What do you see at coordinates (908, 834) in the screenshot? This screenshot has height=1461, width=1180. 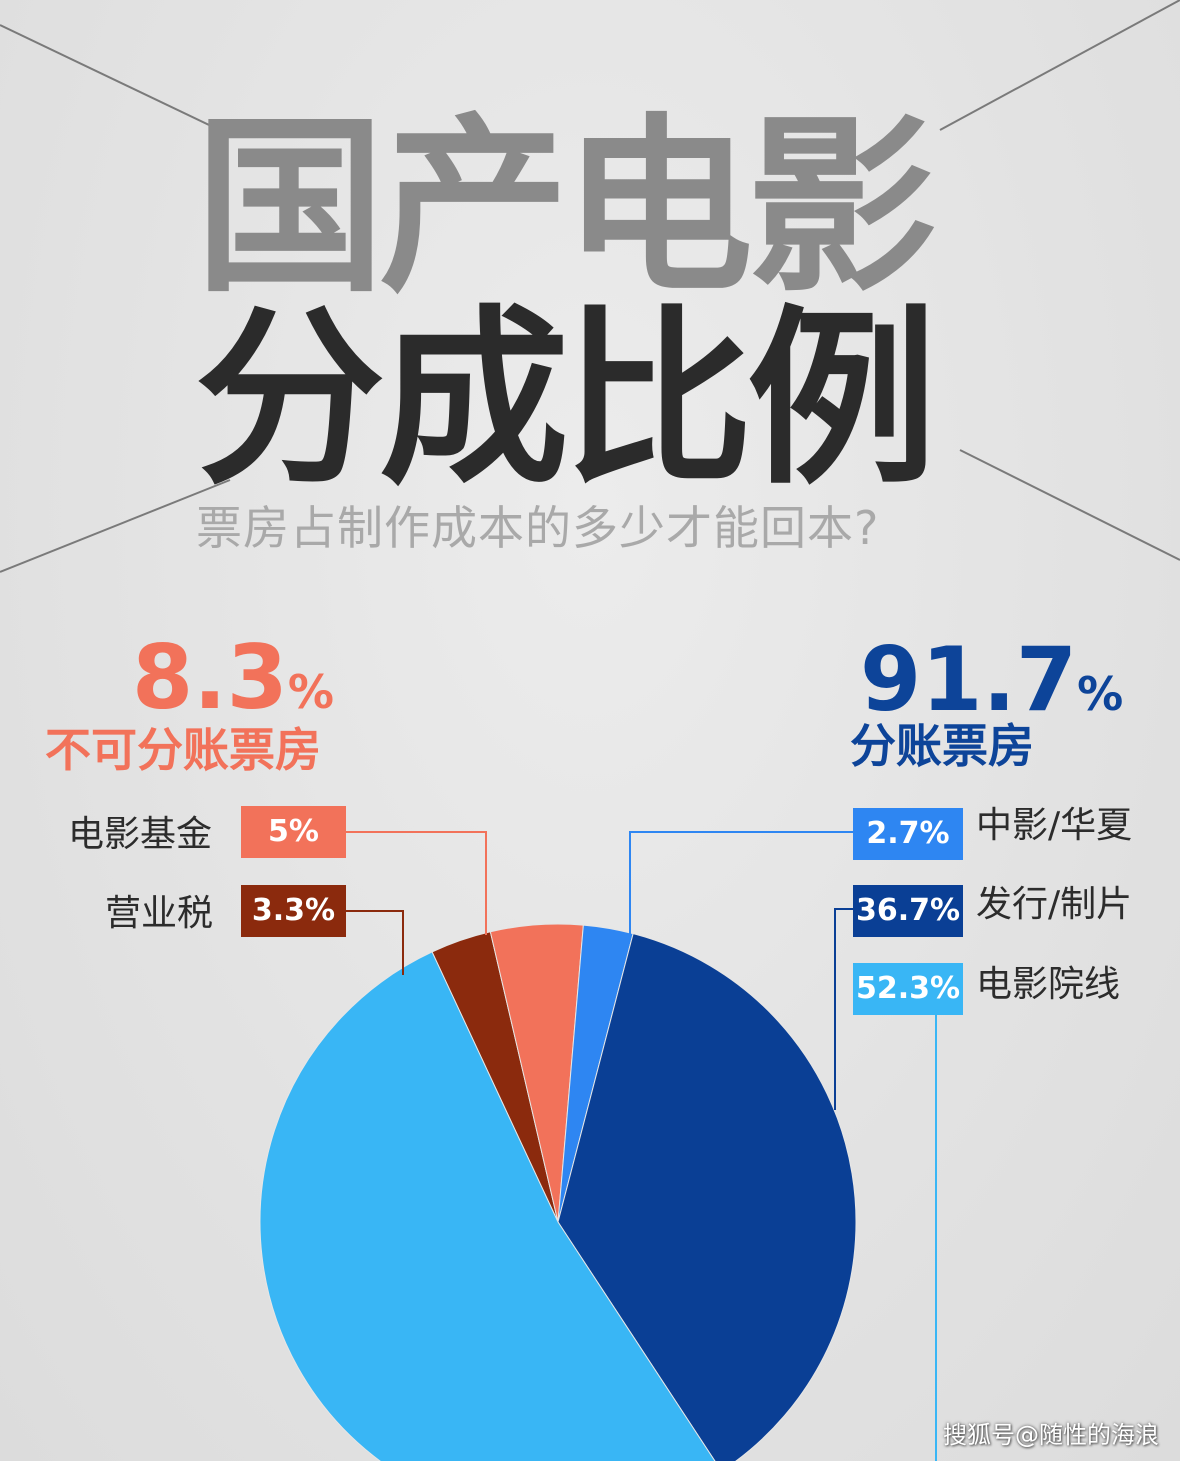 I see `legend-value-china-film: 2.7%` at bounding box center [908, 834].